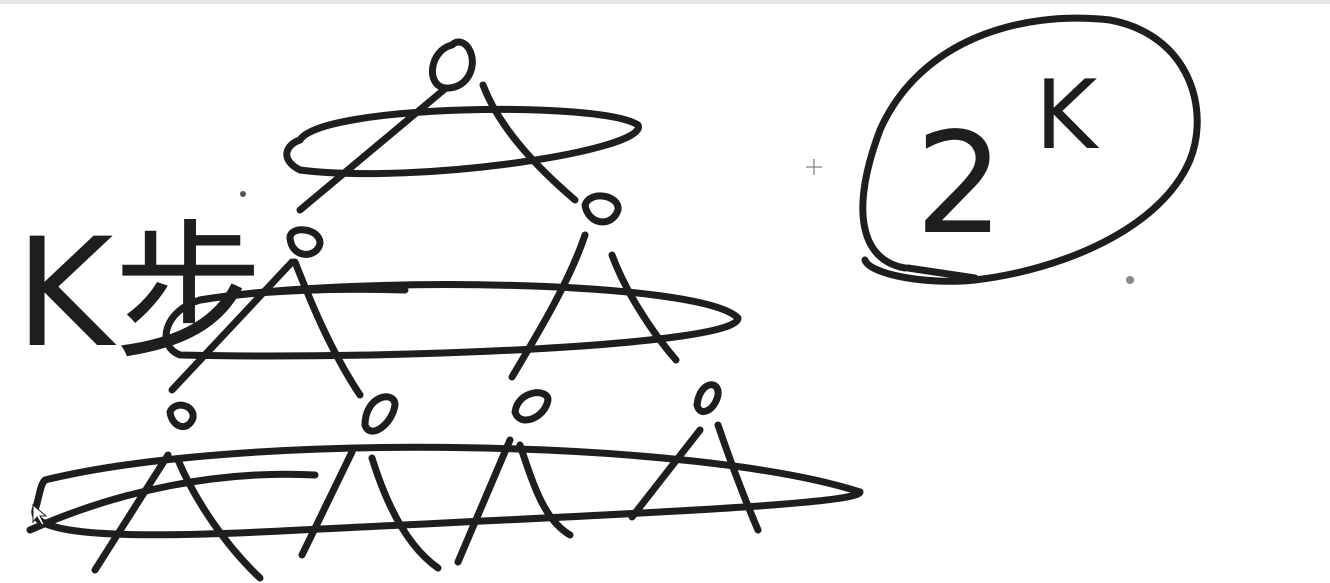 The width and height of the screenshot is (1330, 583). I want to click on power-base: 2, so click(959, 184).